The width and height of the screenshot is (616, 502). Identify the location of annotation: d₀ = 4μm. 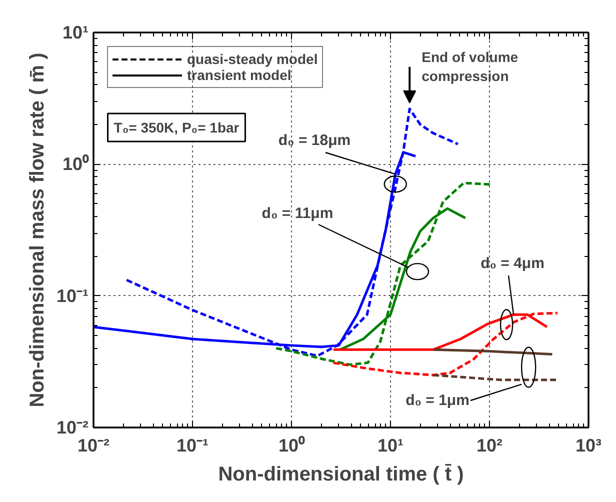
(512, 263).